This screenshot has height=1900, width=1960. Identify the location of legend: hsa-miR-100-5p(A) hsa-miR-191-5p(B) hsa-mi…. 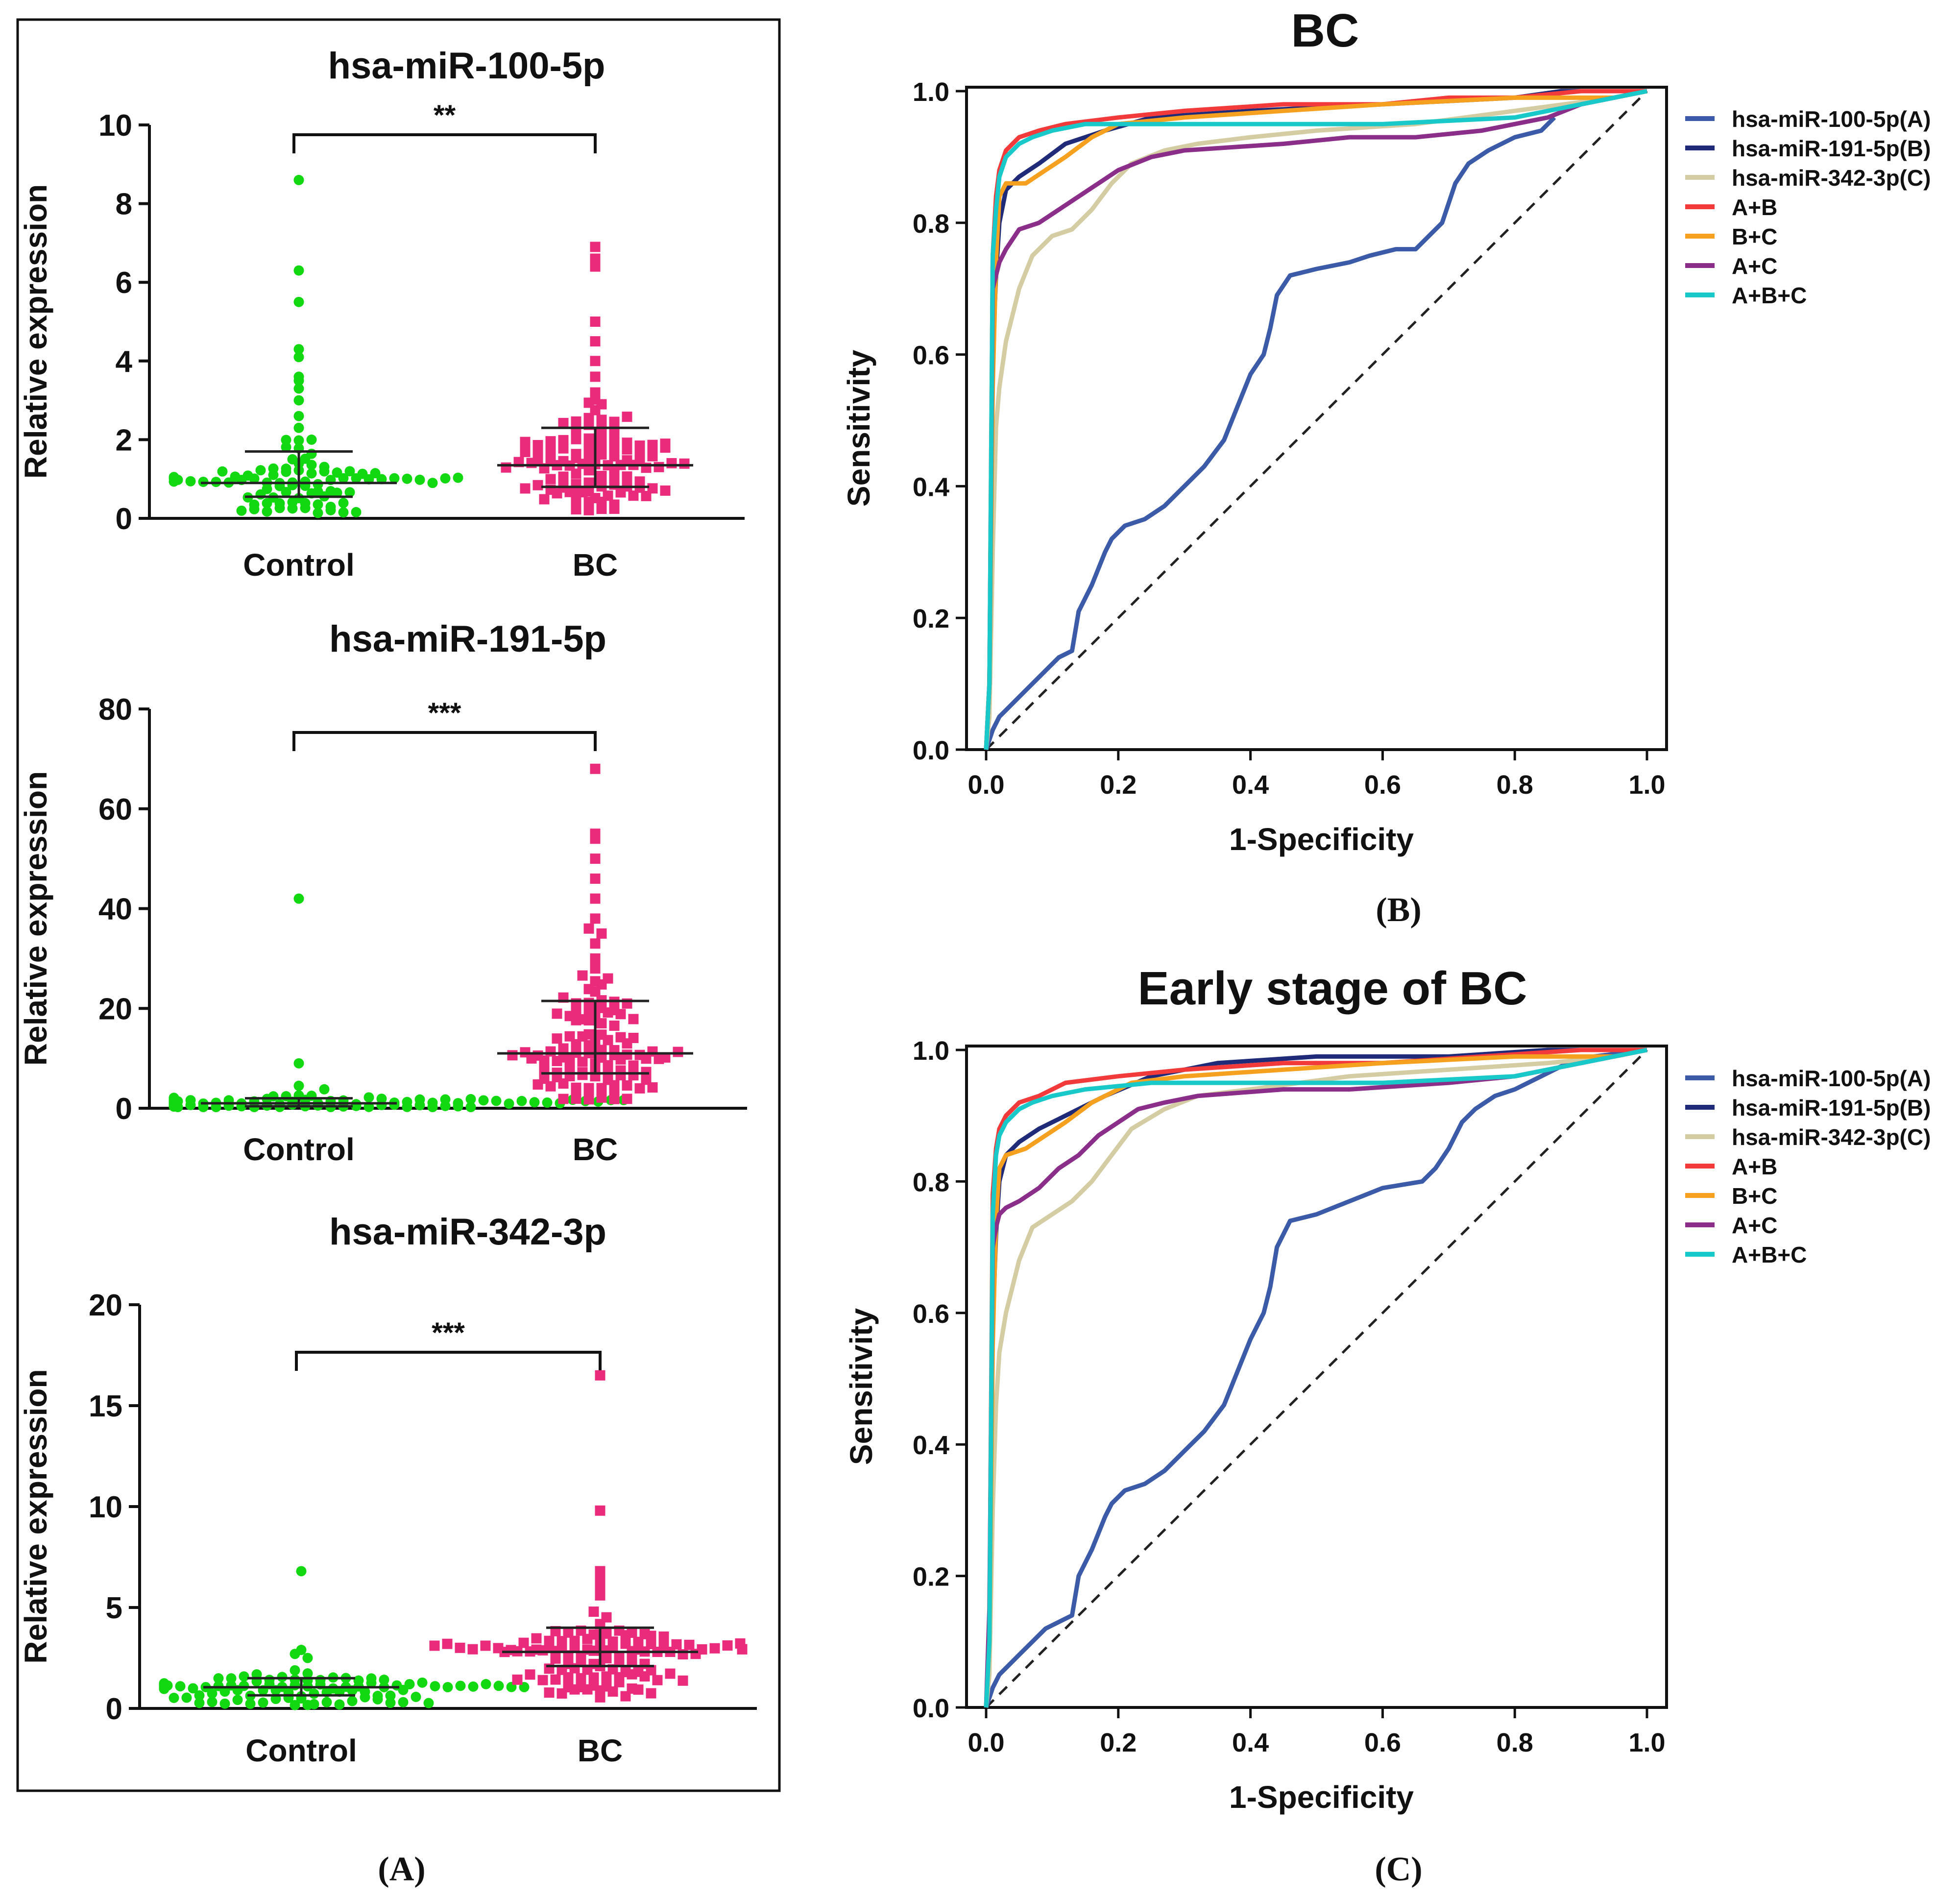
(1808, 1166).